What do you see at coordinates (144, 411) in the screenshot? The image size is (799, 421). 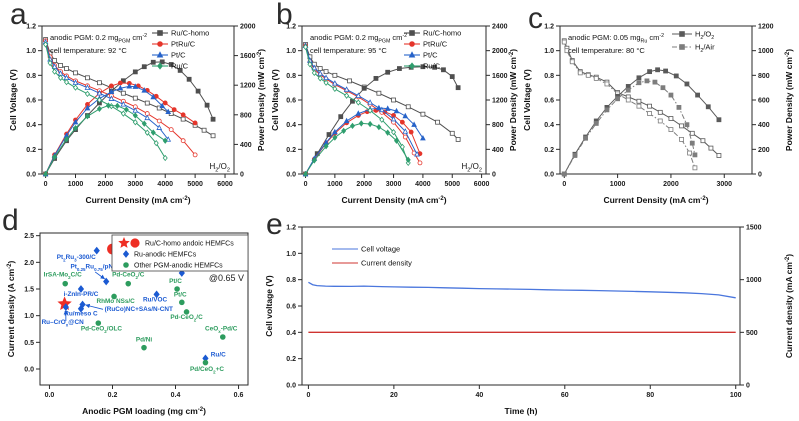 I see `svg-text: Anodic PGM loading (mg cm-2)` at bounding box center [144, 411].